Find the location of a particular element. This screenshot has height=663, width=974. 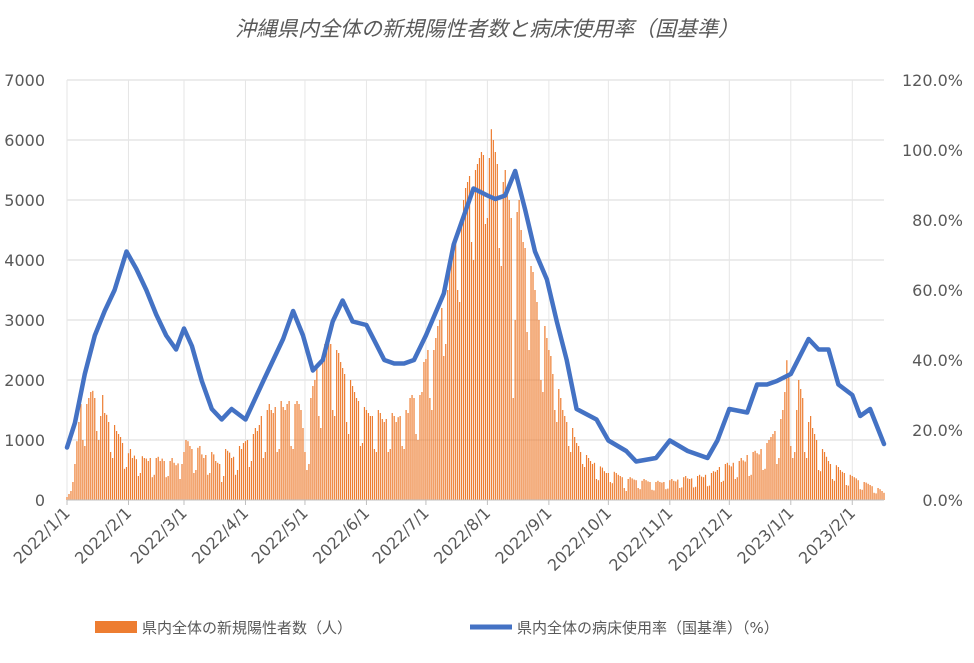

chart-title: 沖縄県内全体の新規陽性者数と病床使用率（国基準） is located at coordinates (487, 29).